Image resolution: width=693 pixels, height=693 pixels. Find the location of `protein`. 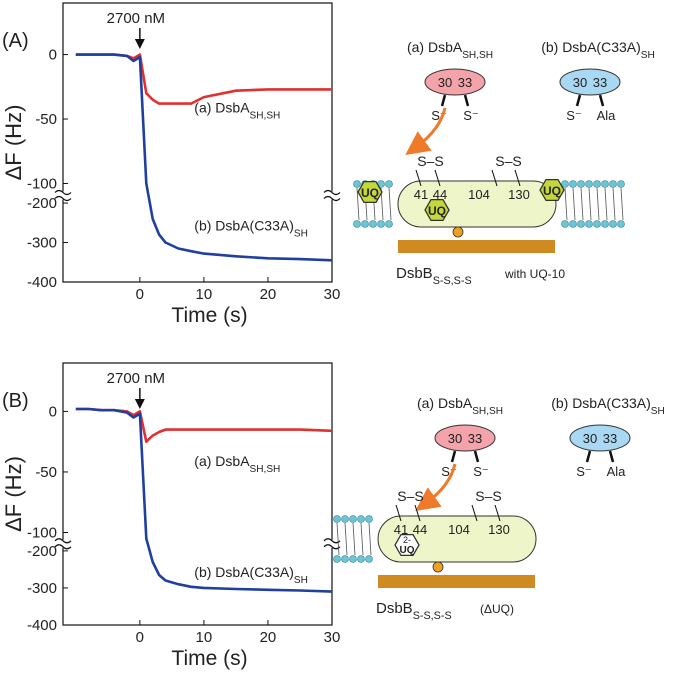

protein is located at coordinates (465, 438).